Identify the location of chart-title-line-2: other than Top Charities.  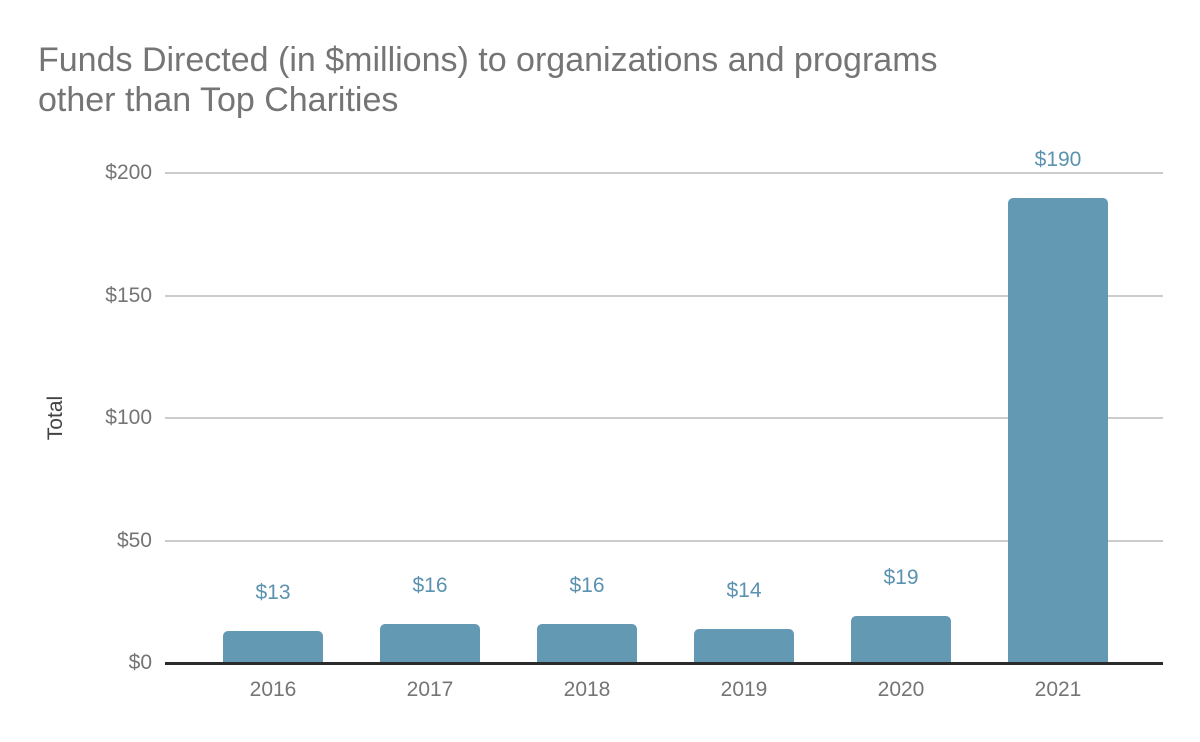
(218, 100).